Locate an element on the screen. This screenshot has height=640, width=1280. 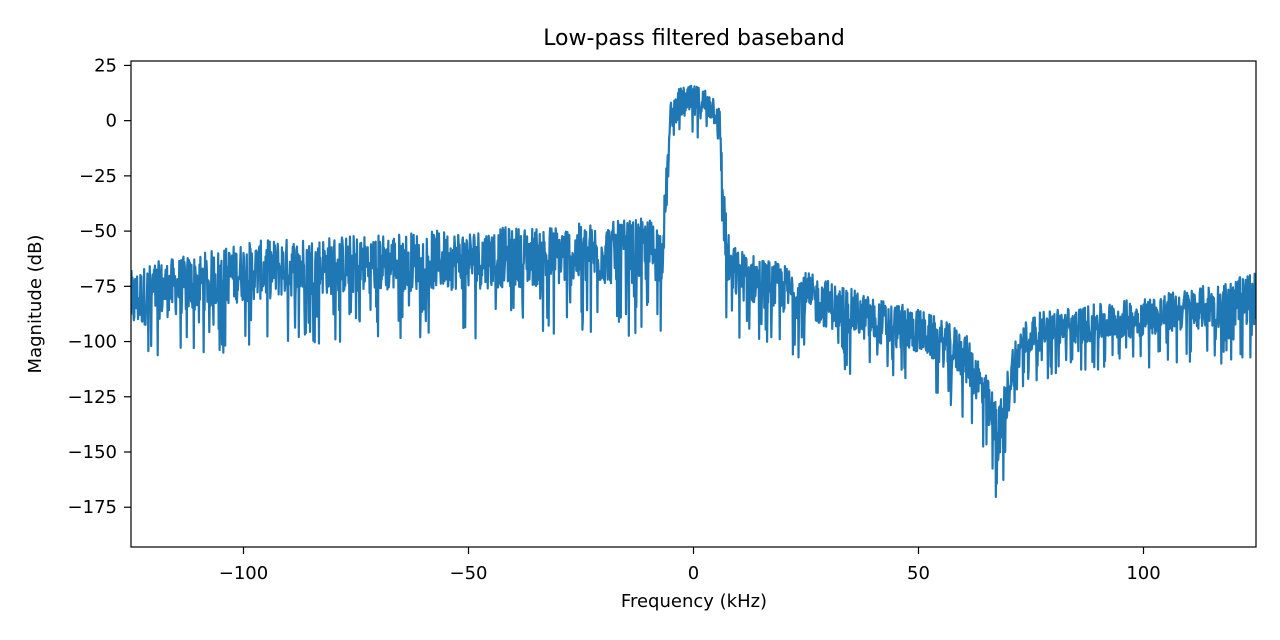
y-axis-title: Magnitude (dB) is located at coordinates (35, 304).